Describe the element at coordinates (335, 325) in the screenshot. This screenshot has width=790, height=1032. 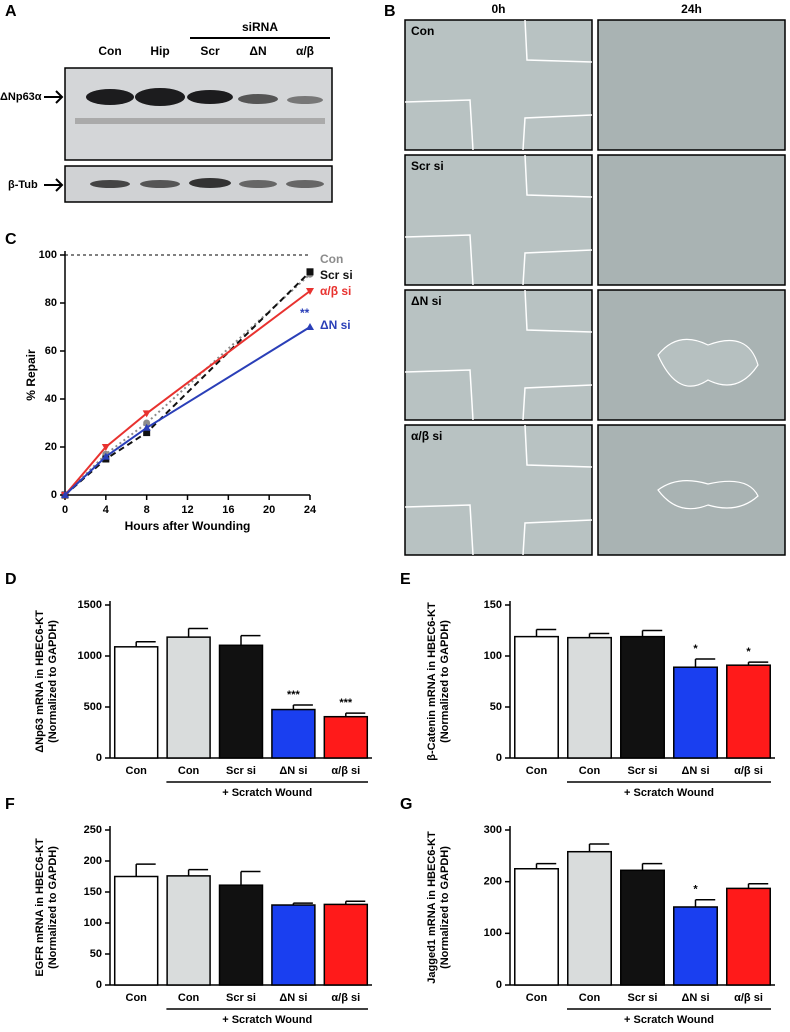
I see `legend-label: ΔN si` at that location.